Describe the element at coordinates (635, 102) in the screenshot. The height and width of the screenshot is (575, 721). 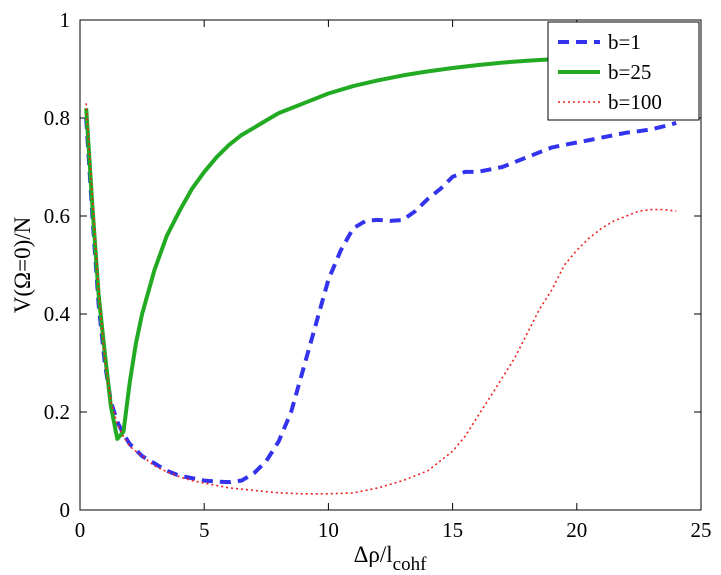
I see `legend-label: b=100` at that location.